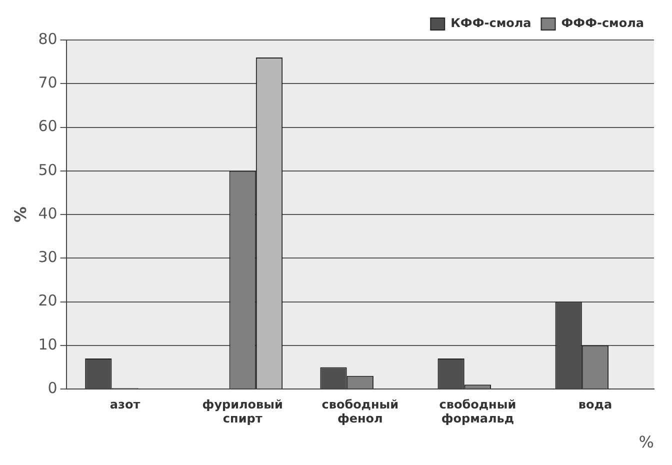 This screenshot has width=672, height=465. I want to click on legend-label: ФФФ-смола, so click(602, 23).